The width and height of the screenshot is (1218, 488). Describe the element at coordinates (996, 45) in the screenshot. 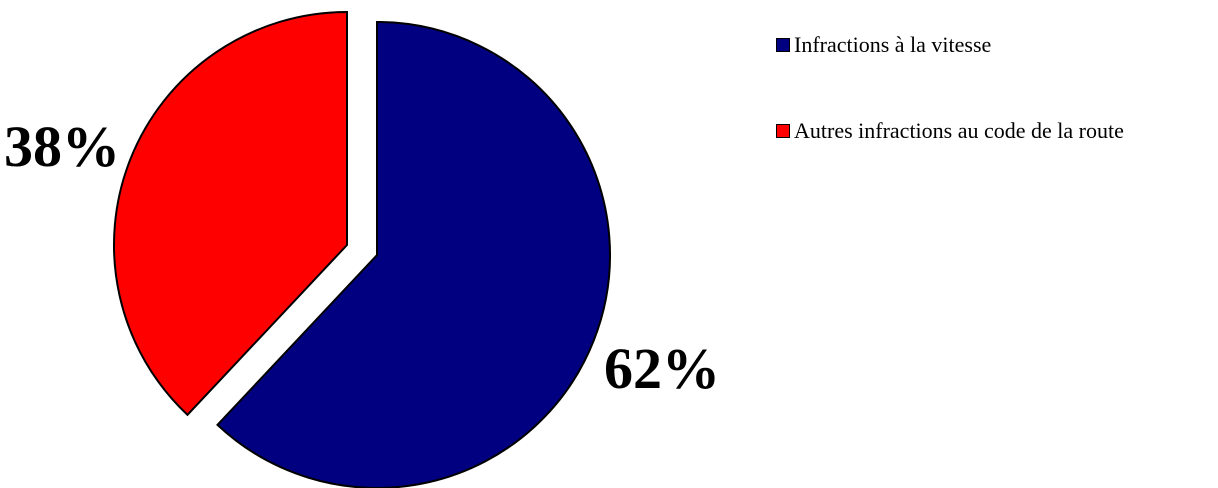

I see `legend-item-speeding: Infractions à la vitesse` at that location.